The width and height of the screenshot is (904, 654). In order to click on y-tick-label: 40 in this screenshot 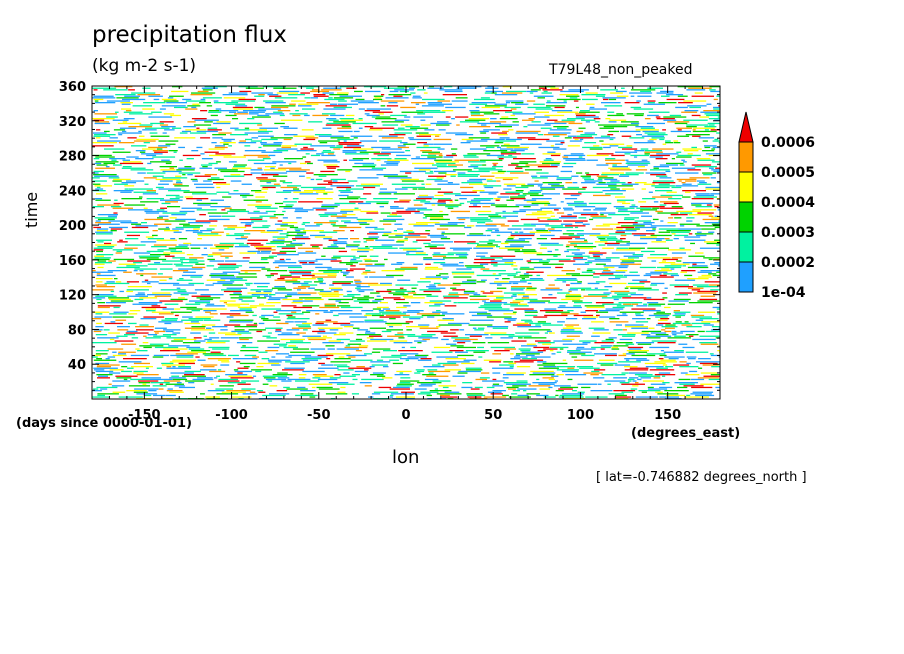, I will do `click(77, 365)`.